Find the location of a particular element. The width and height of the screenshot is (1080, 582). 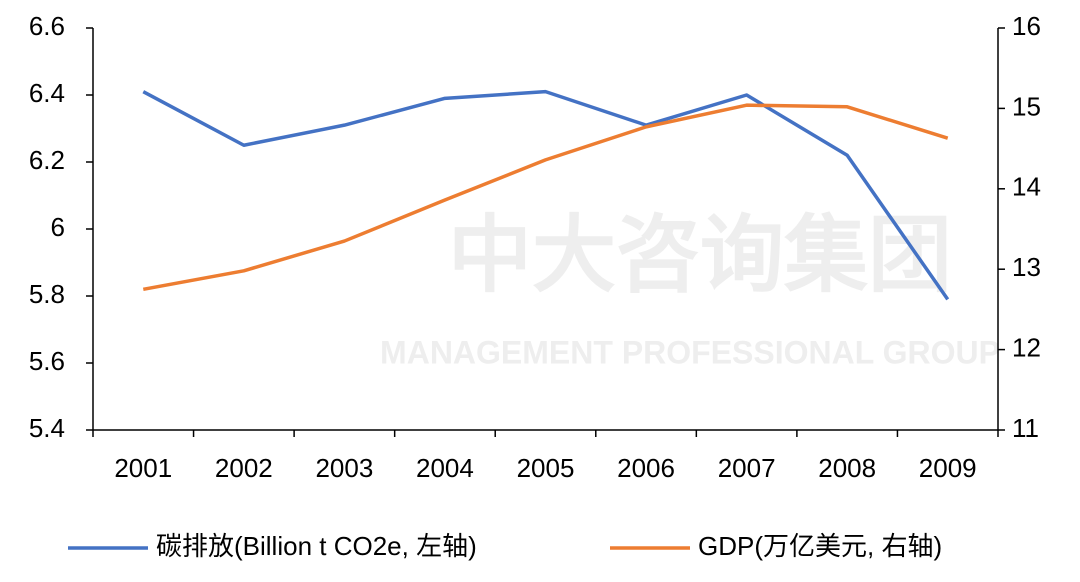

y-tick-label: 5.4 is located at coordinates (47, 428).